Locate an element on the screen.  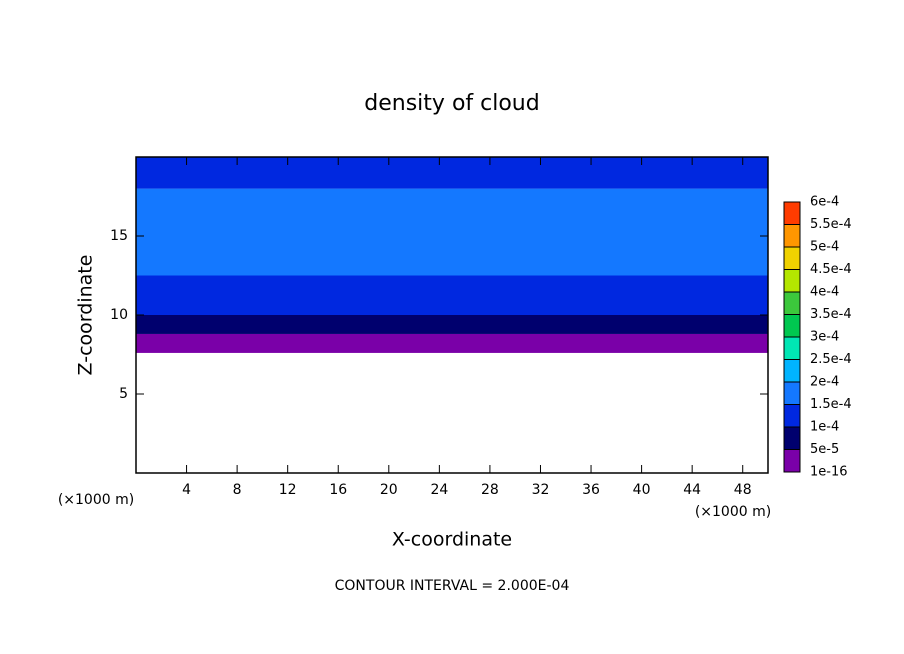
x-tick-label: 20 is located at coordinates (389, 490).